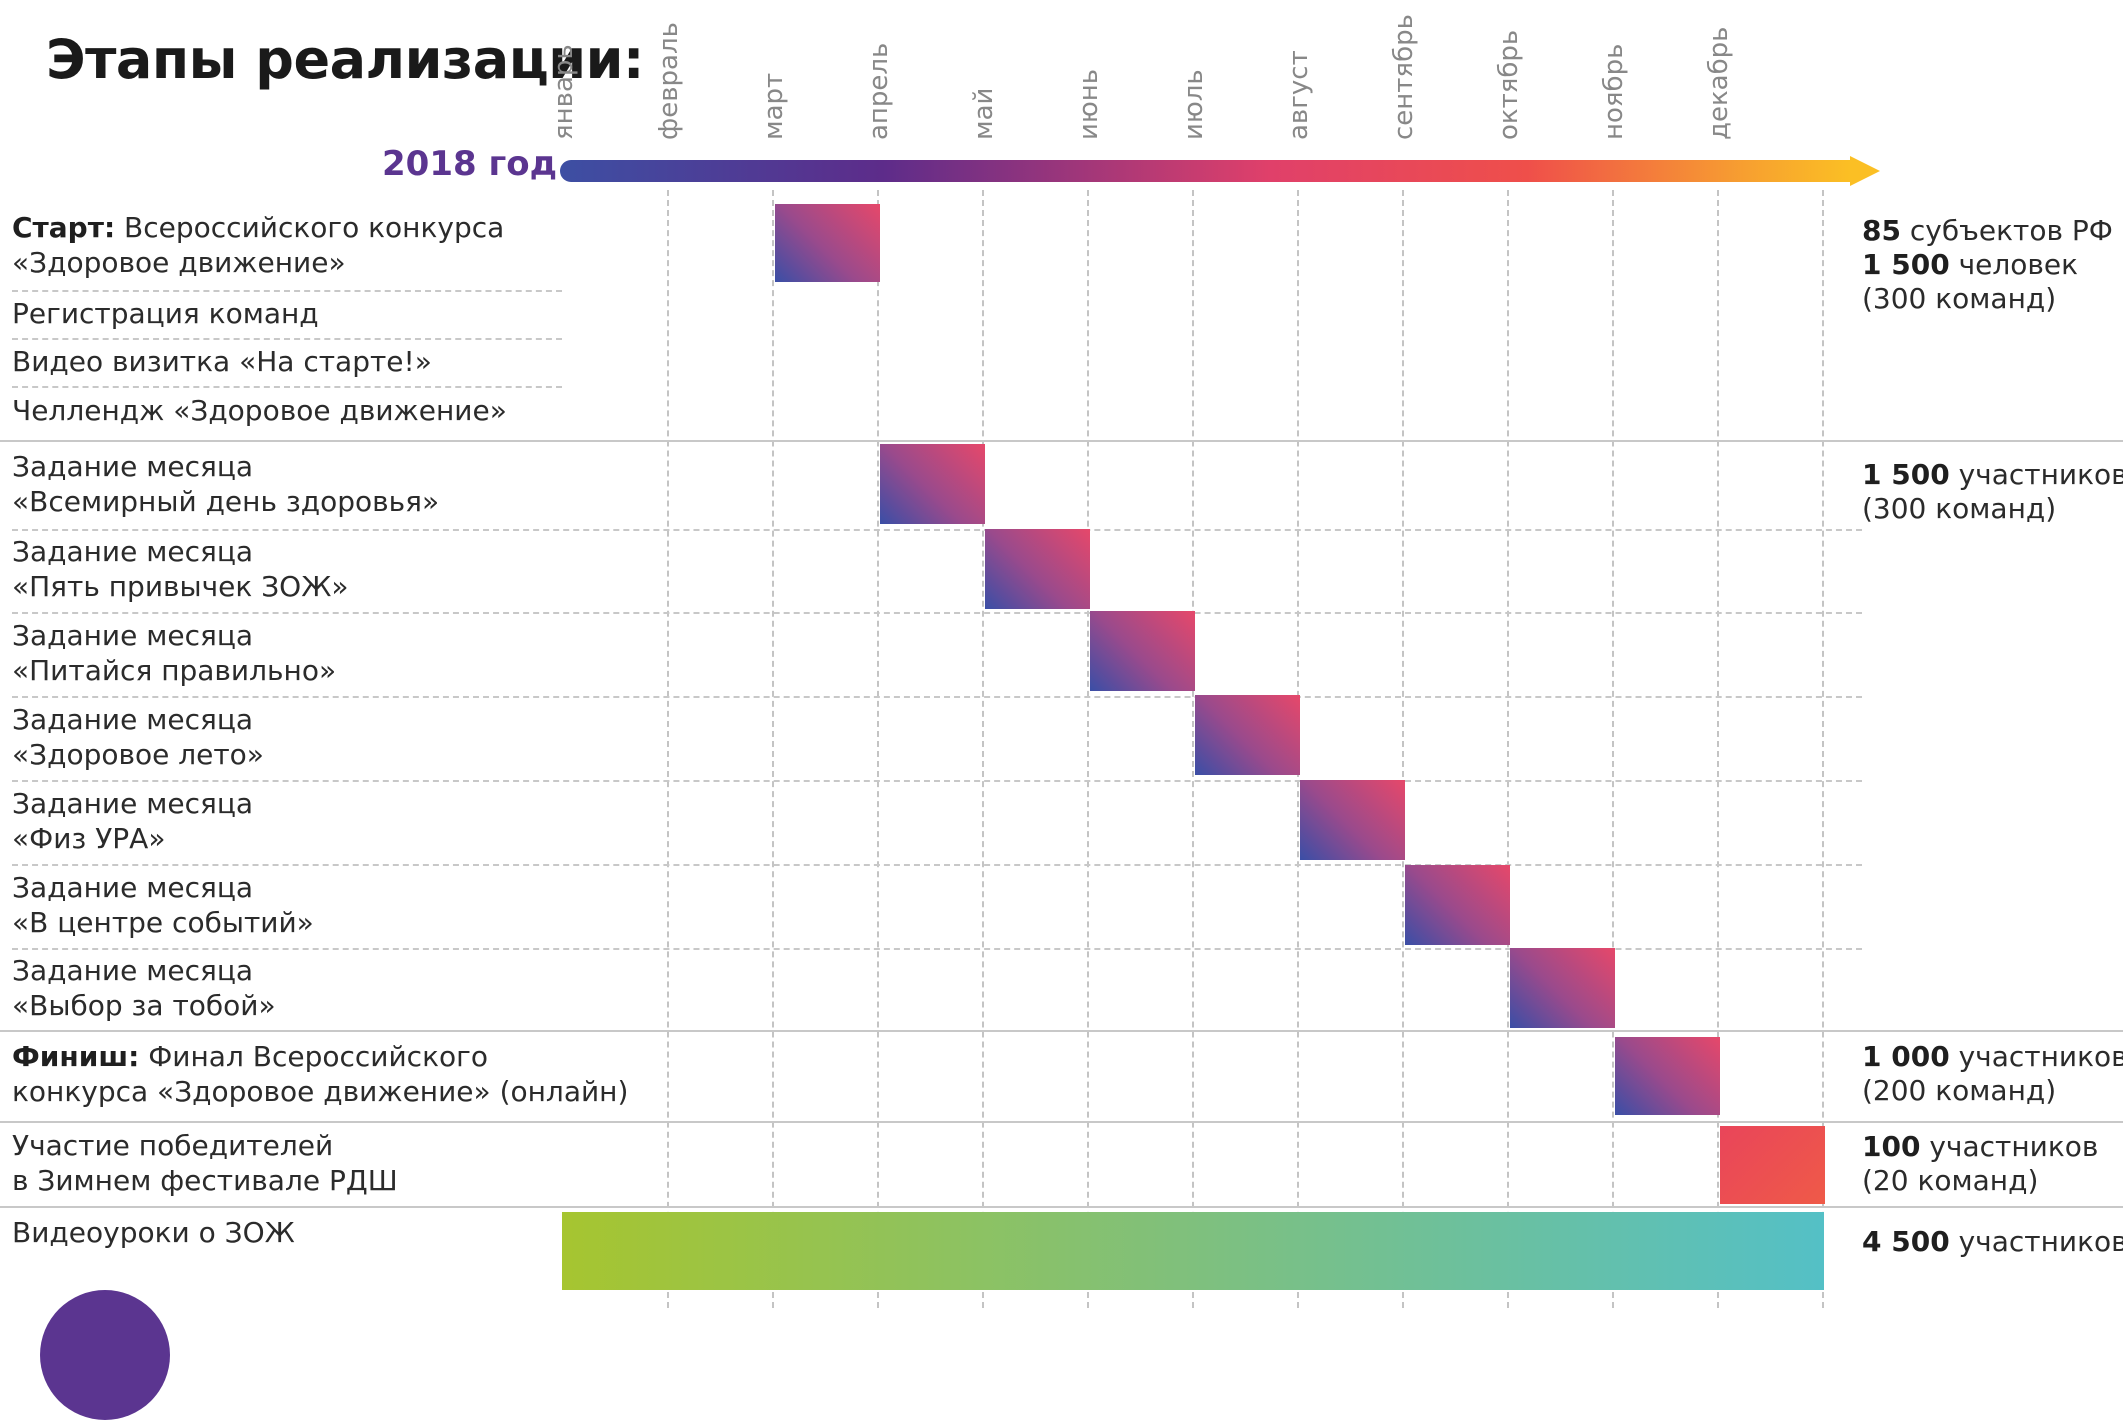  I want to click on task-title: Финал Всероссийского, so click(313, 1056).